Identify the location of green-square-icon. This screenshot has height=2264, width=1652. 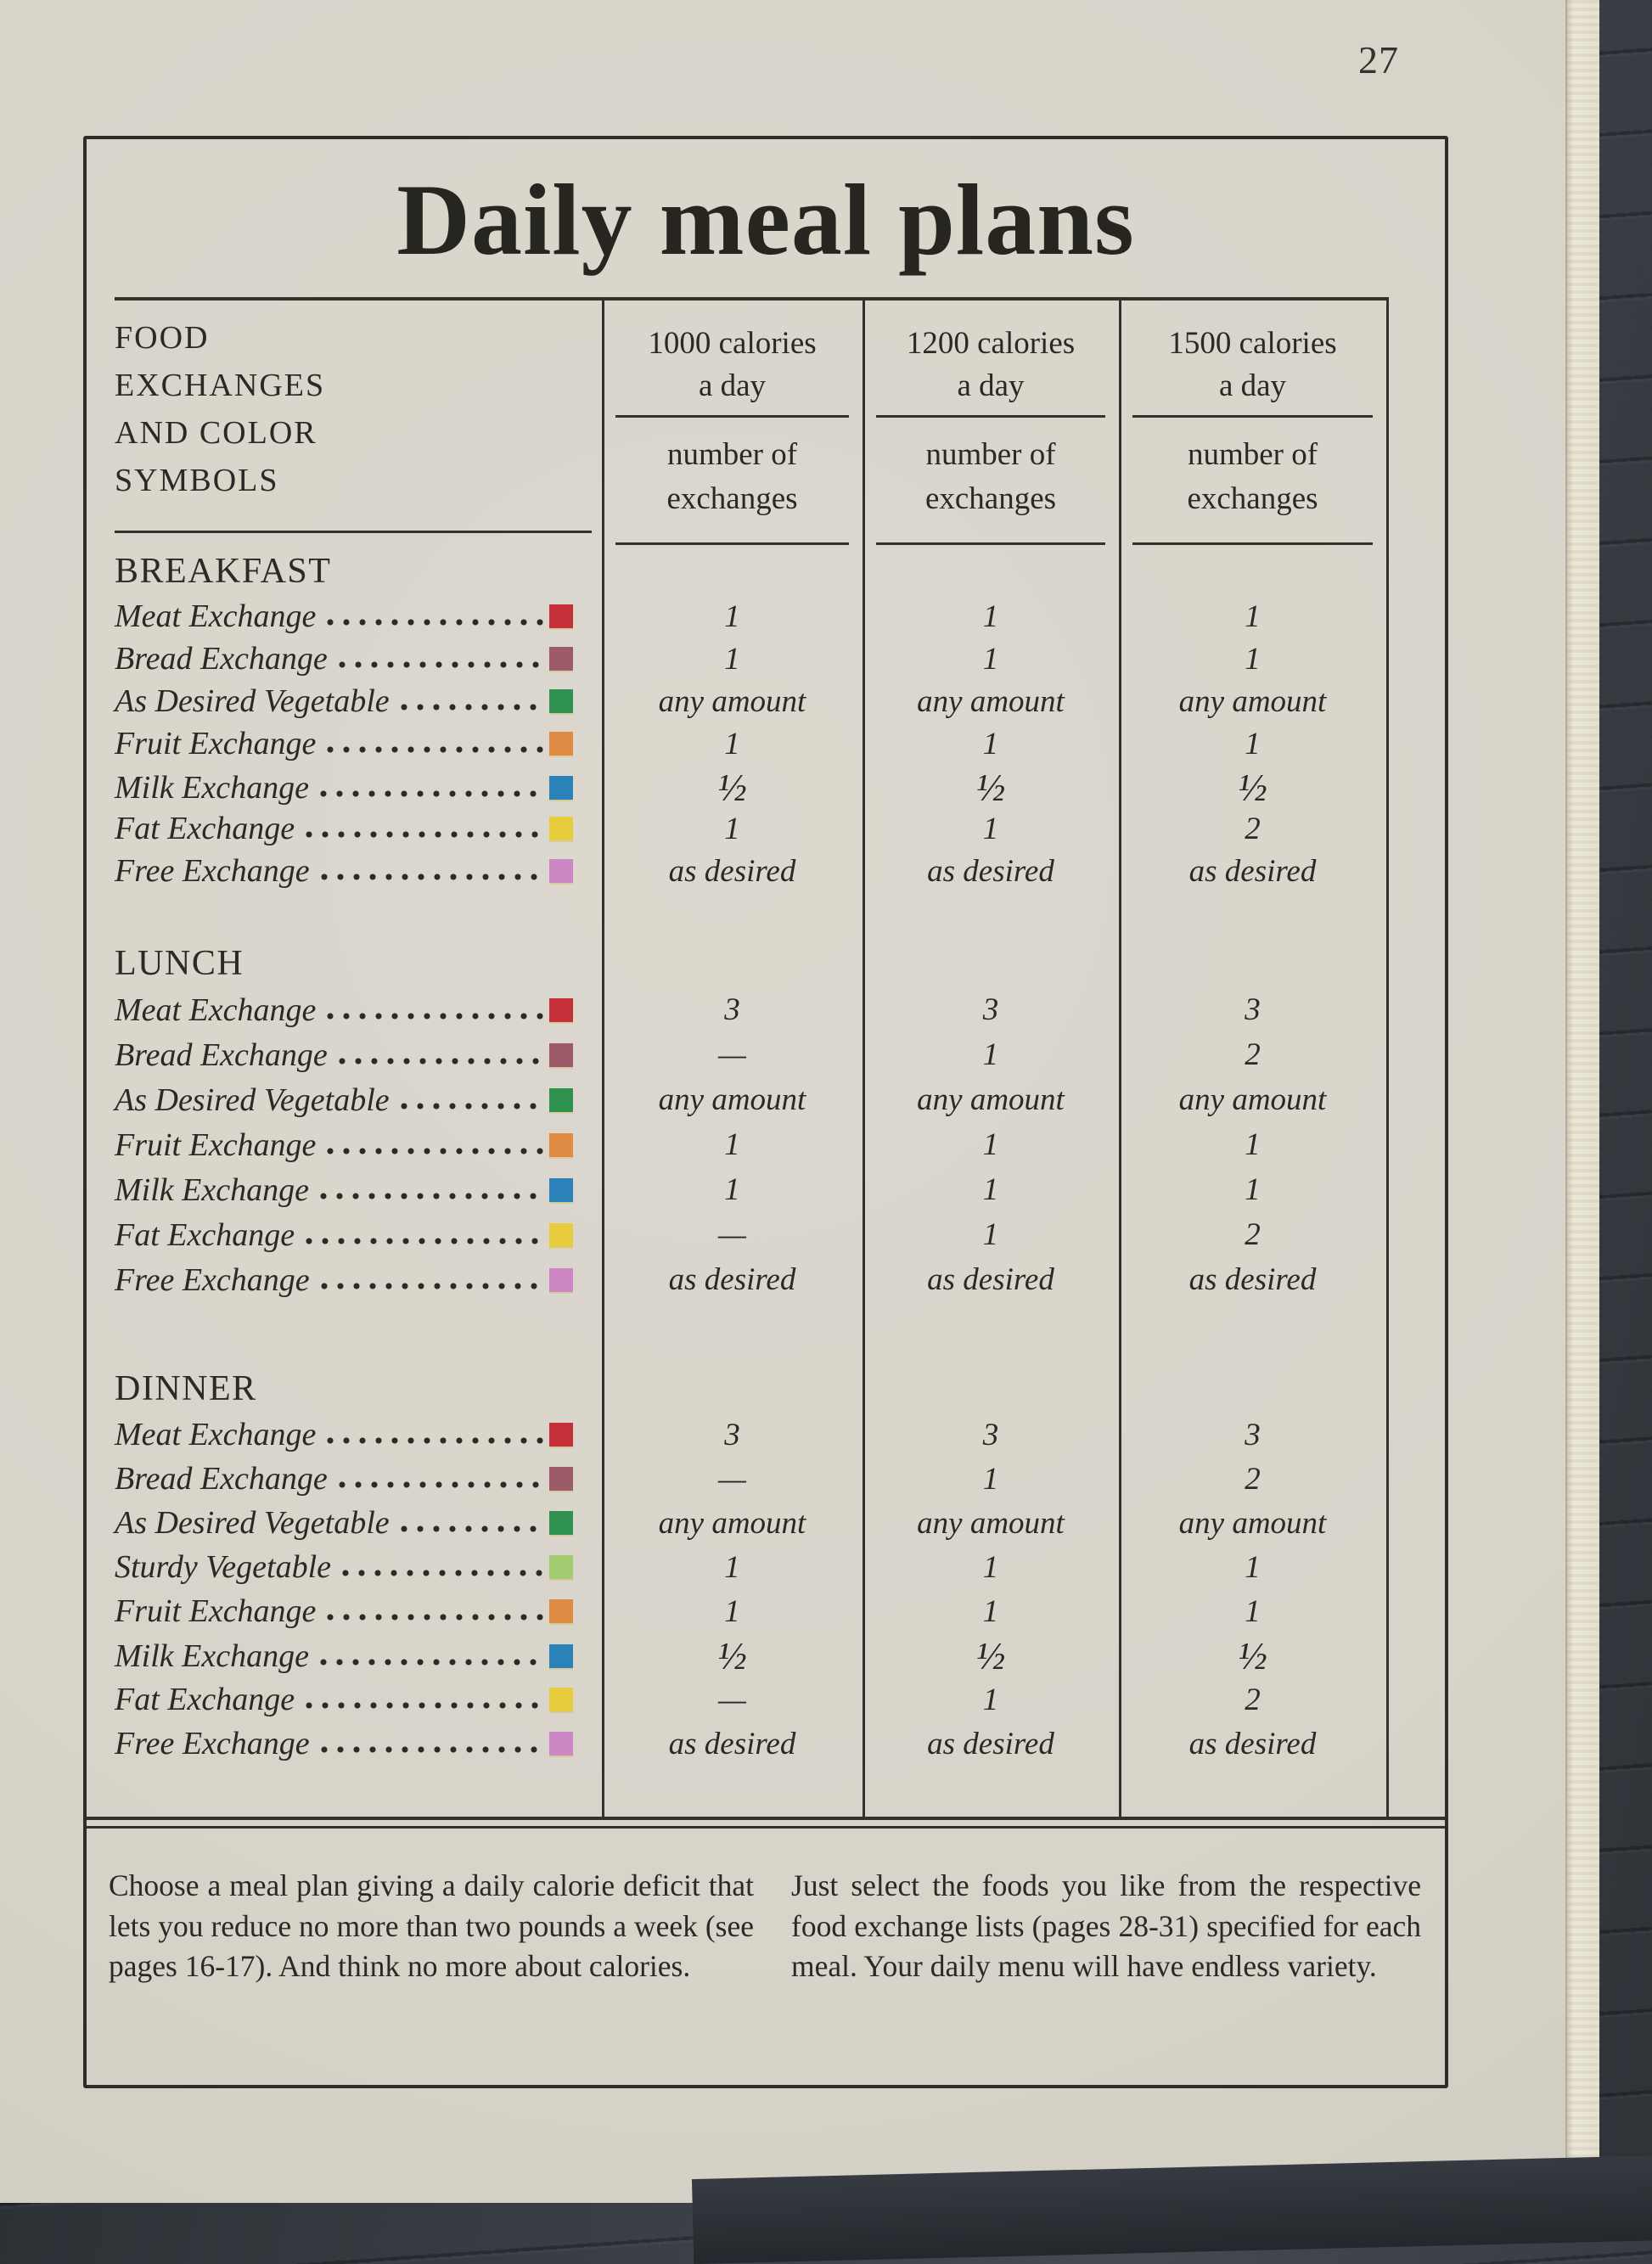
(561, 701).